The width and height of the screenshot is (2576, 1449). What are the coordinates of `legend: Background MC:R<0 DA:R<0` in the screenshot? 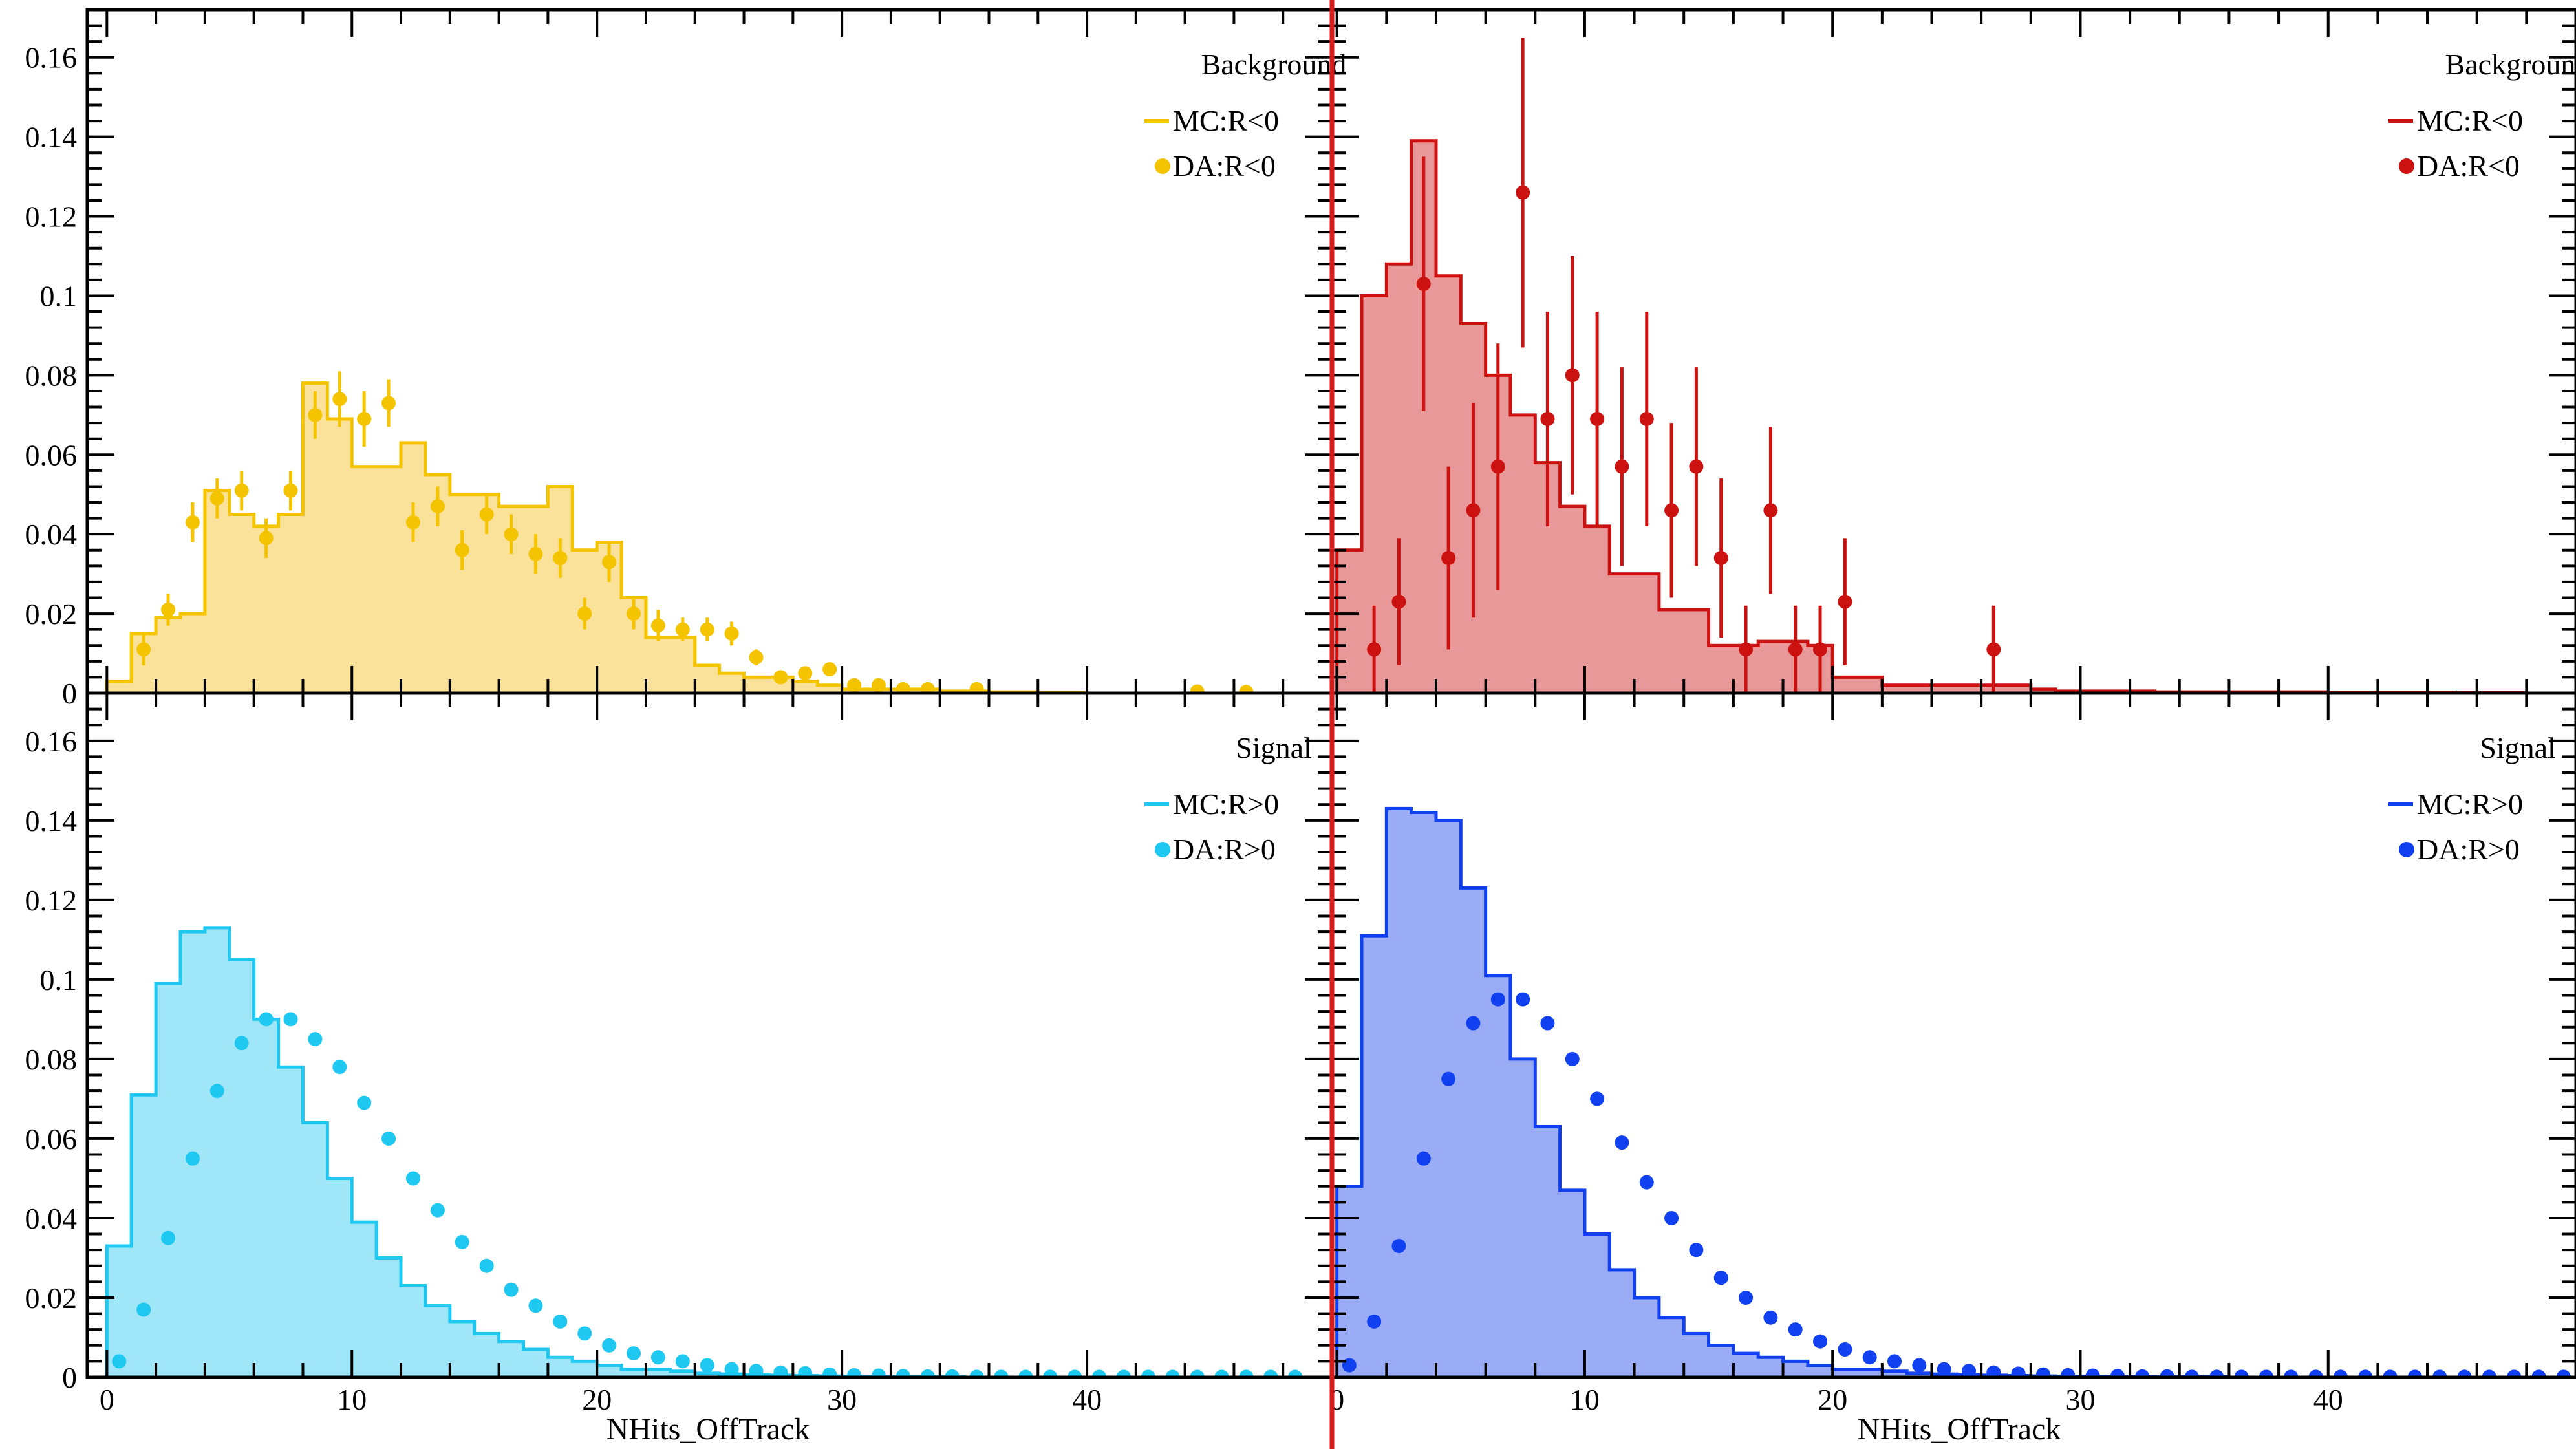 It's located at (2482, 115).